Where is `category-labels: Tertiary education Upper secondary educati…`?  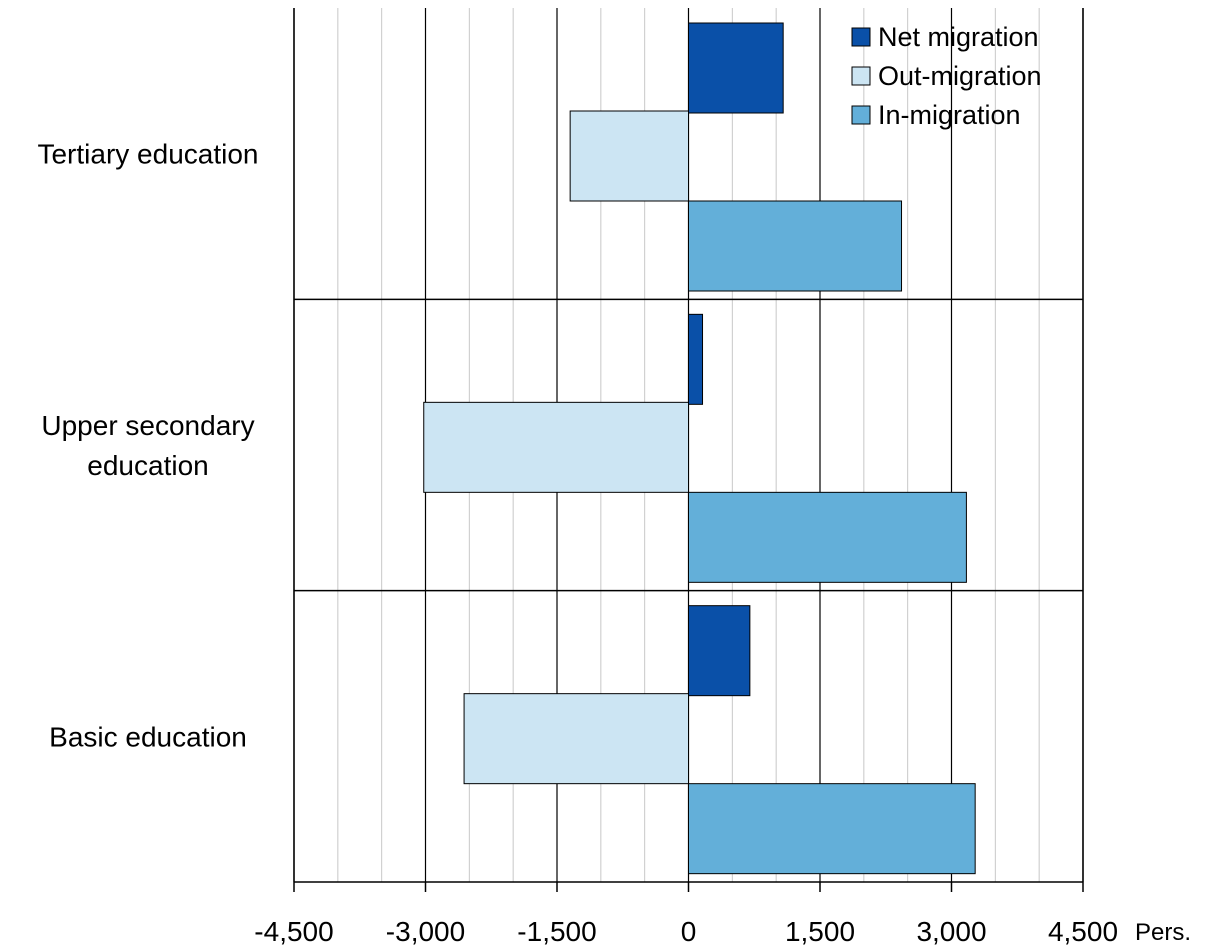 category-labels: Tertiary education Upper secondary educati… is located at coordinates (147, 446).